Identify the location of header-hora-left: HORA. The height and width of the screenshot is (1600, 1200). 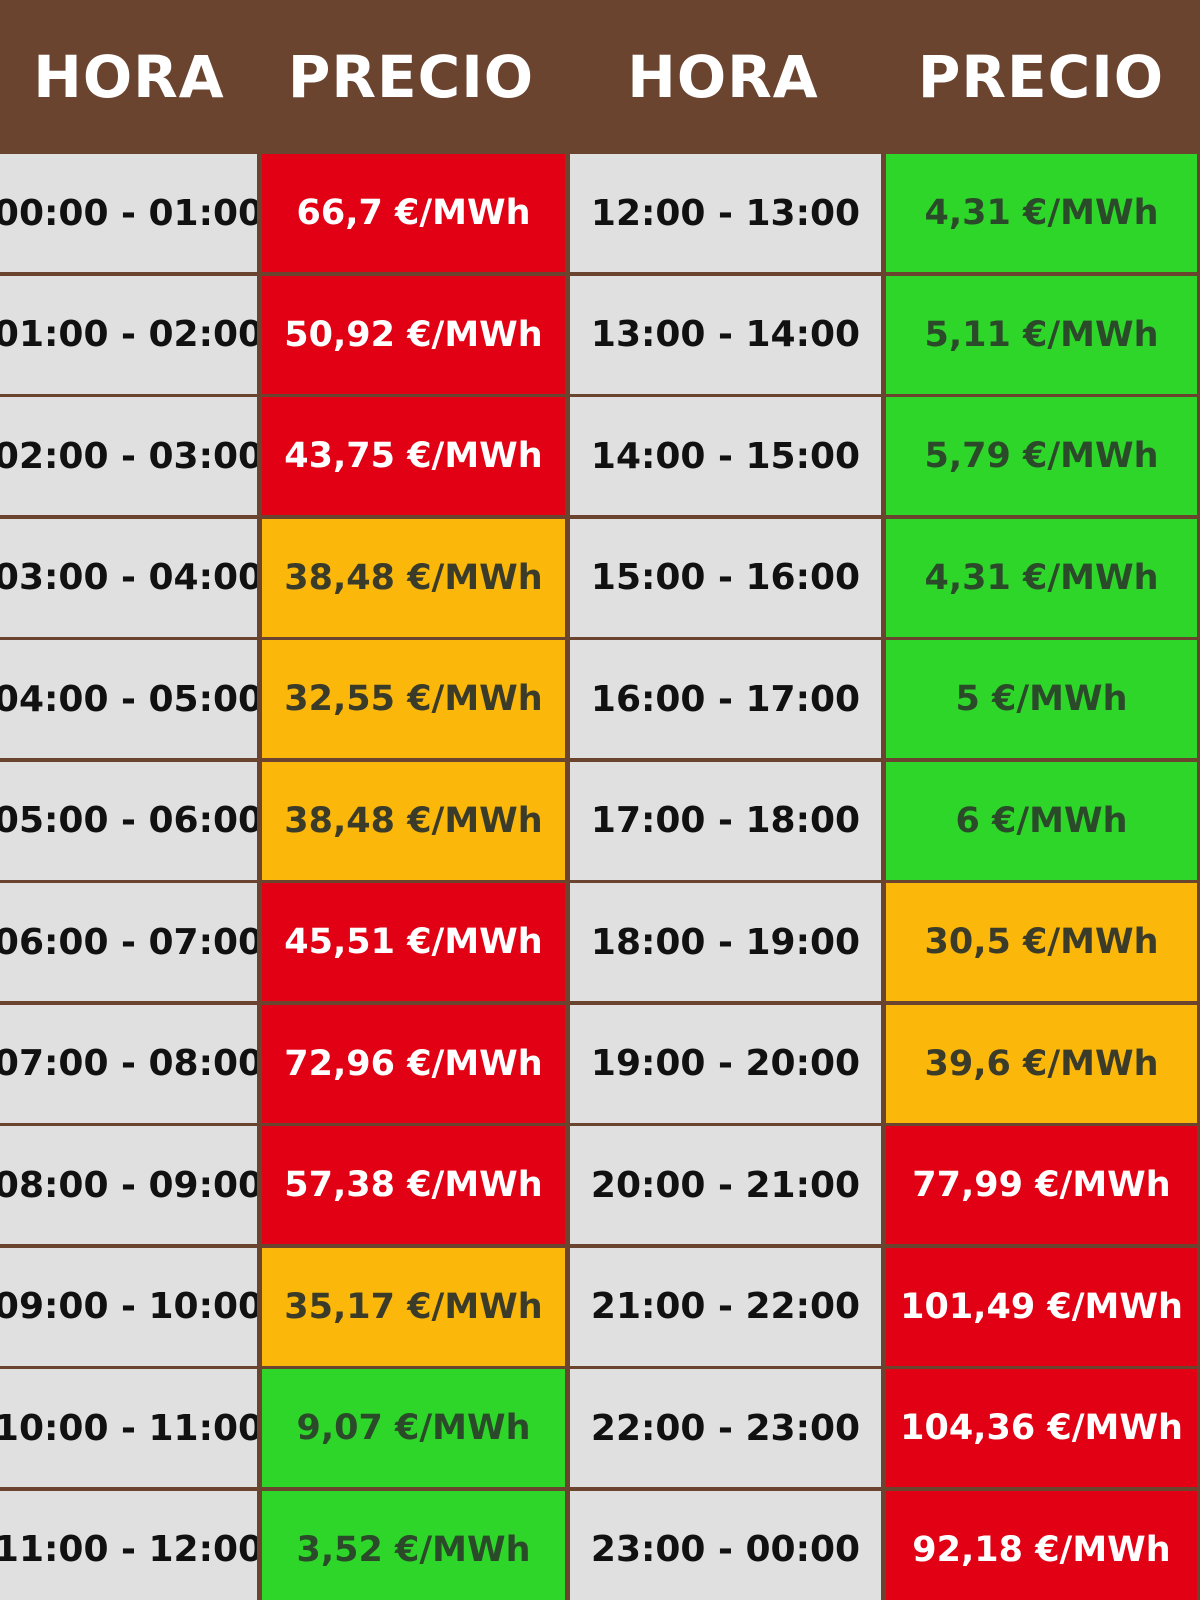
(129, 77).